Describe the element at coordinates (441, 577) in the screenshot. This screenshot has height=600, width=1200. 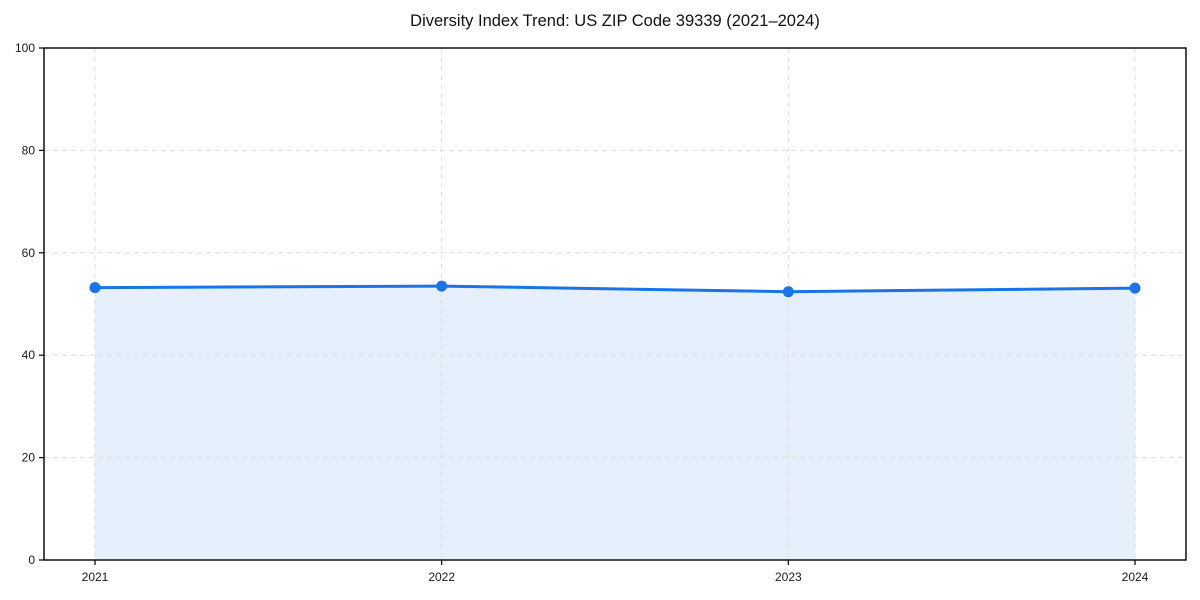
I see `x-tick-label-2022: 2022` at that location.